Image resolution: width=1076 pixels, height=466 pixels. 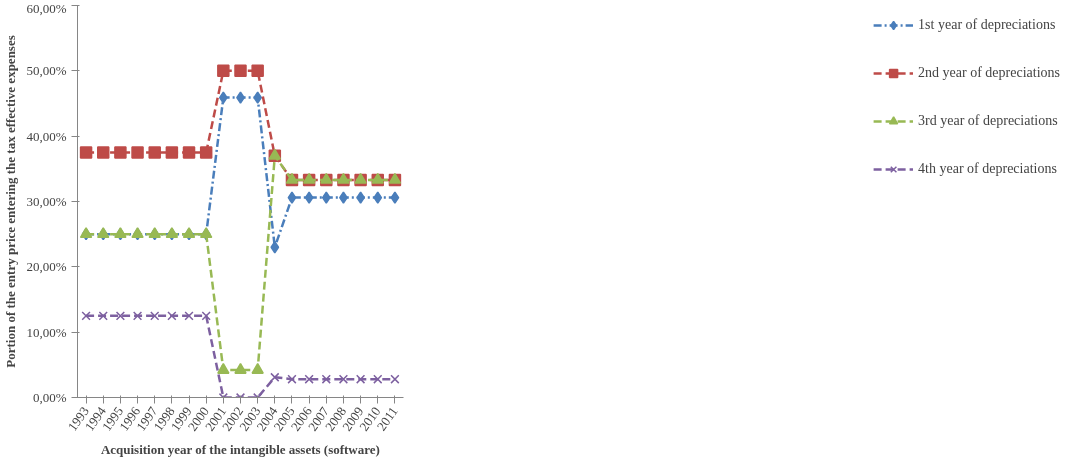 What do you see at coordinates (46, 136) in the screenshot?
I see `y-tick-label: 40,00%` at bounding box center [46, 136].